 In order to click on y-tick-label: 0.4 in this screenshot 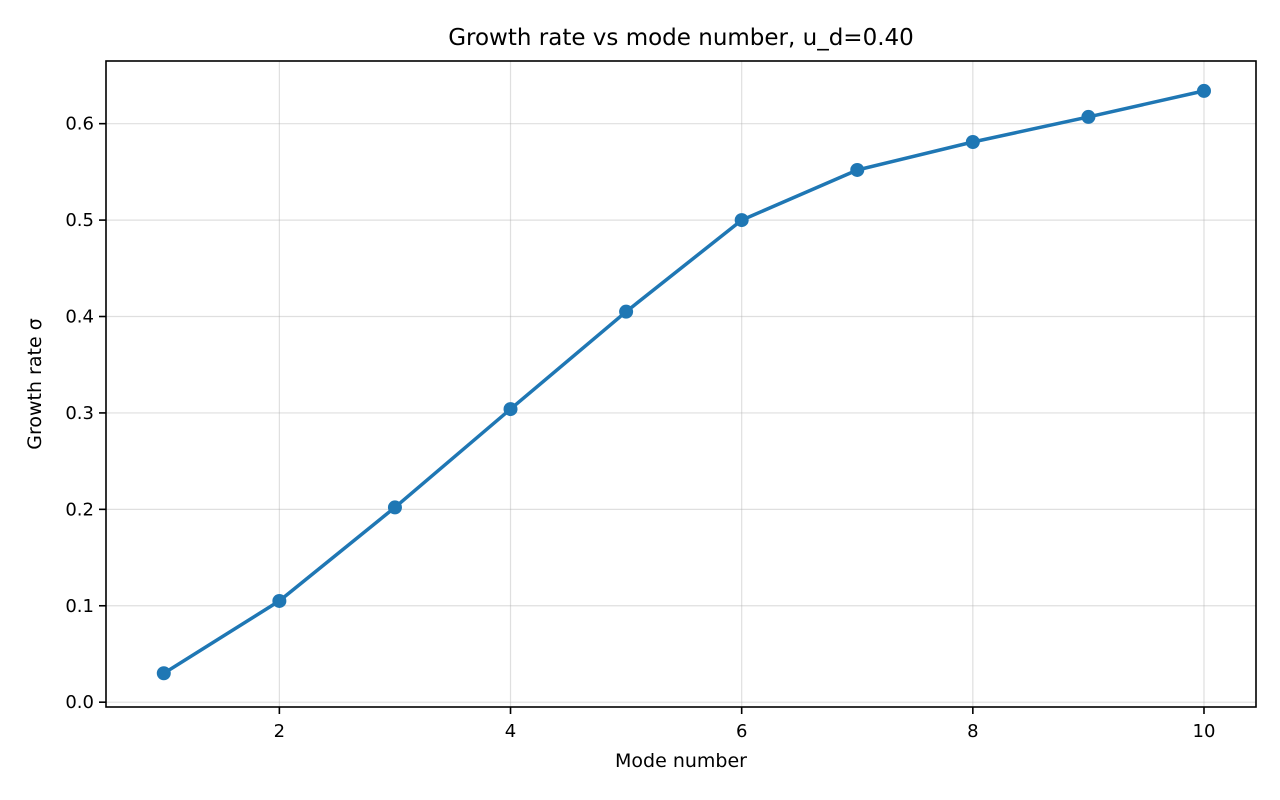, I will do `click(79, 317)`.